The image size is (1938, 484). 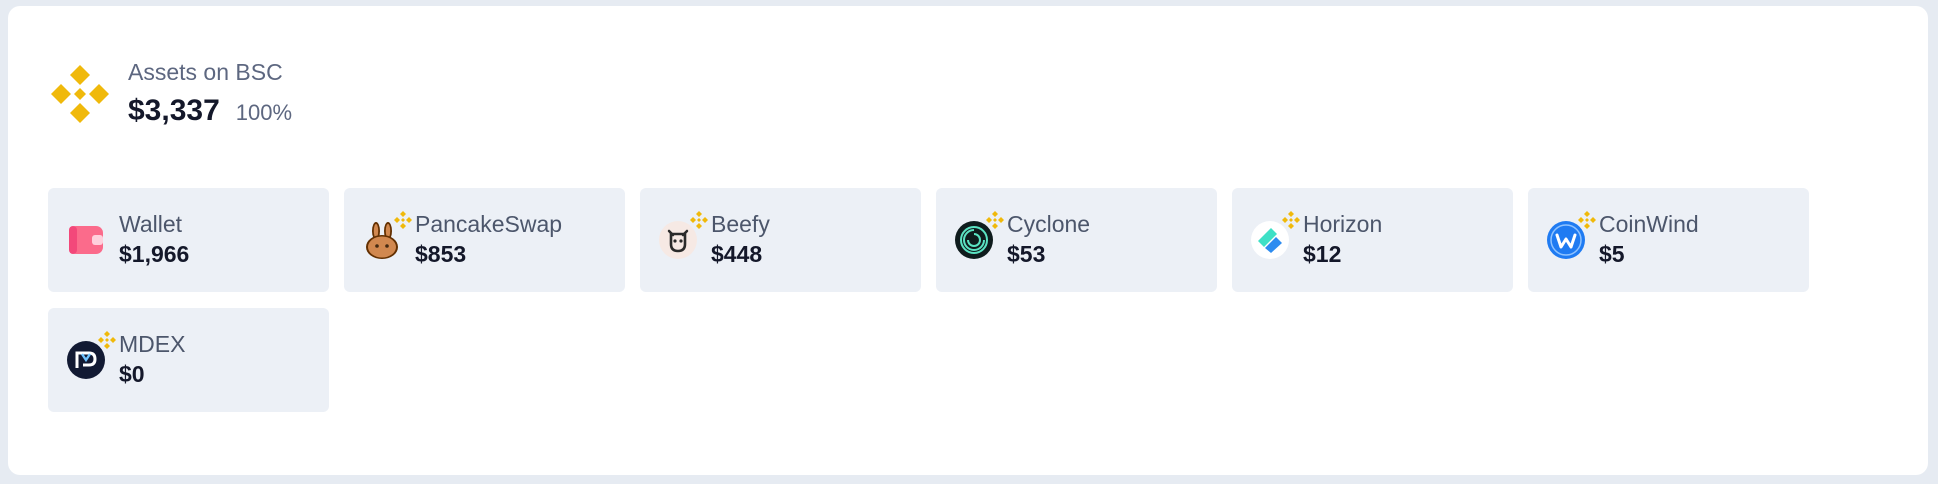 I want to click on protocol-name: Horizon, so click(x=1343, y=224).